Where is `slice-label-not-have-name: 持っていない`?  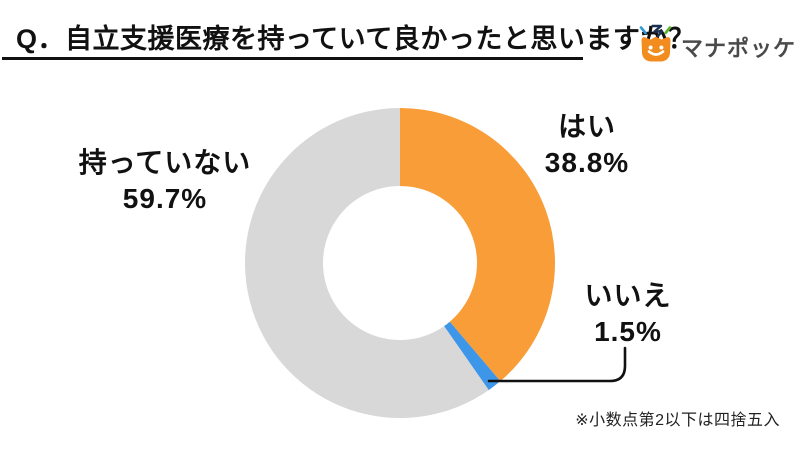
slice-label-not-have-name: 持っていない is located at coordinates (165, 162).